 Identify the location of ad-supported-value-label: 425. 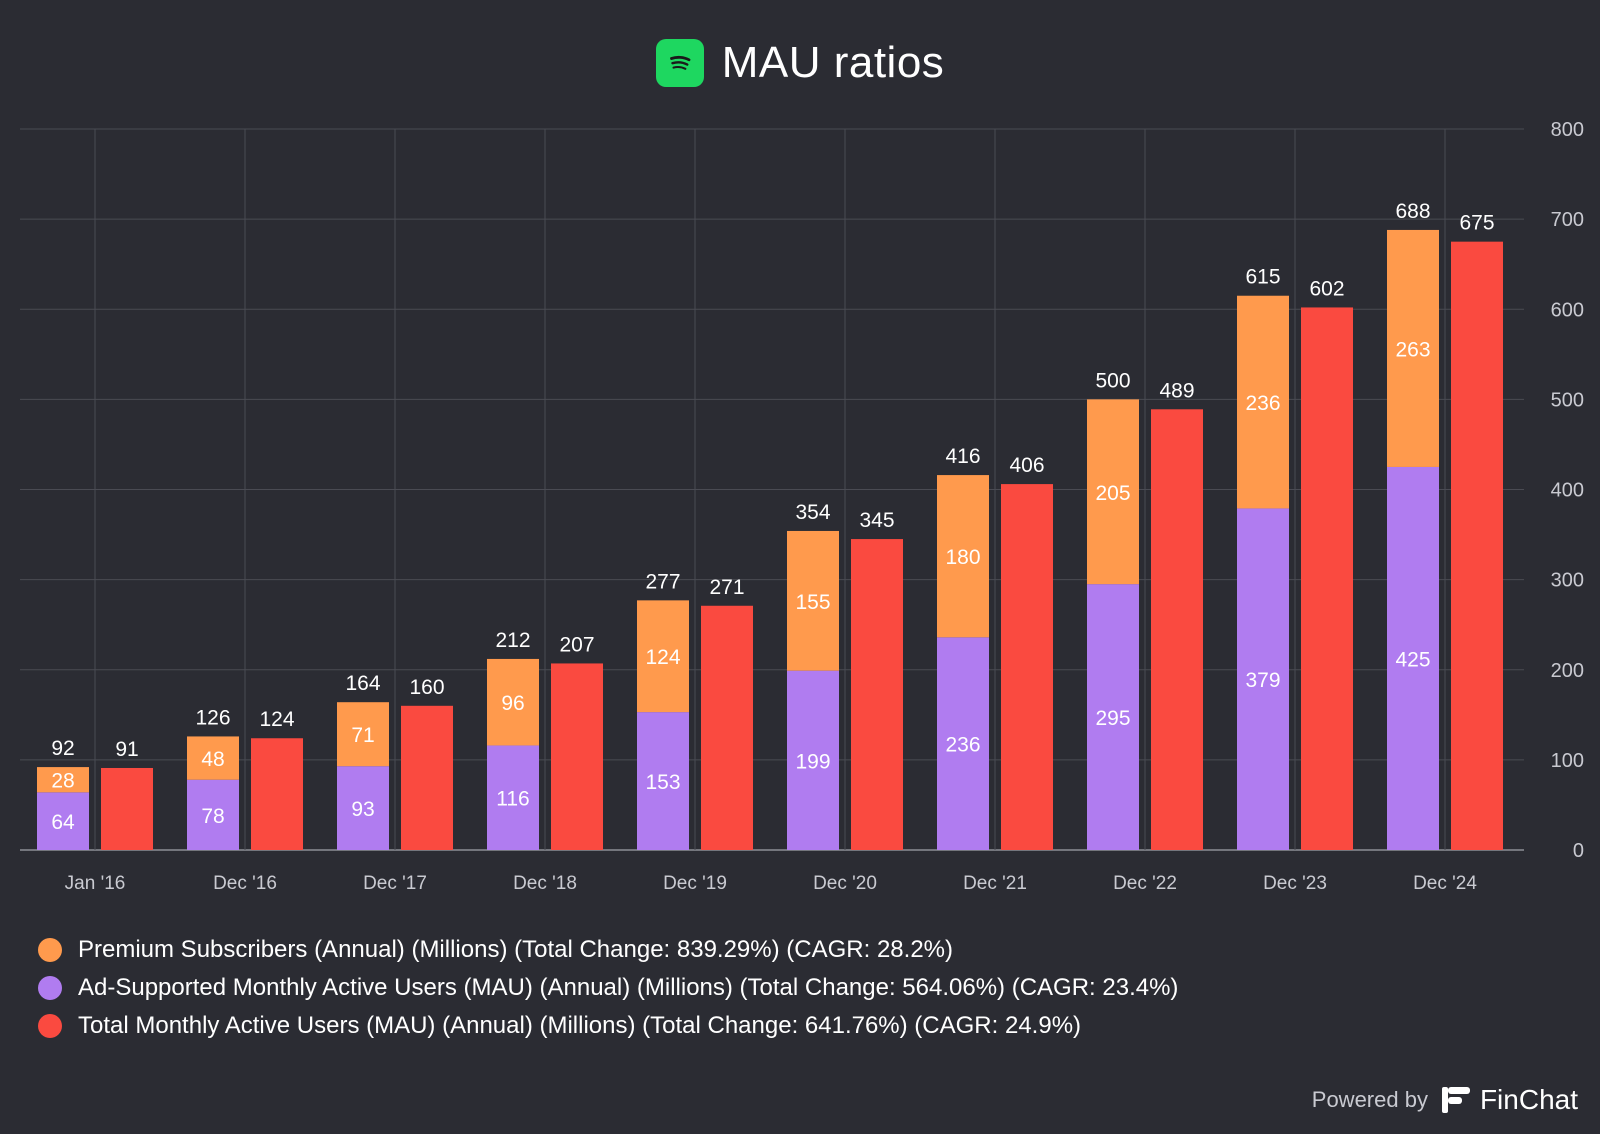
(1412, 659).